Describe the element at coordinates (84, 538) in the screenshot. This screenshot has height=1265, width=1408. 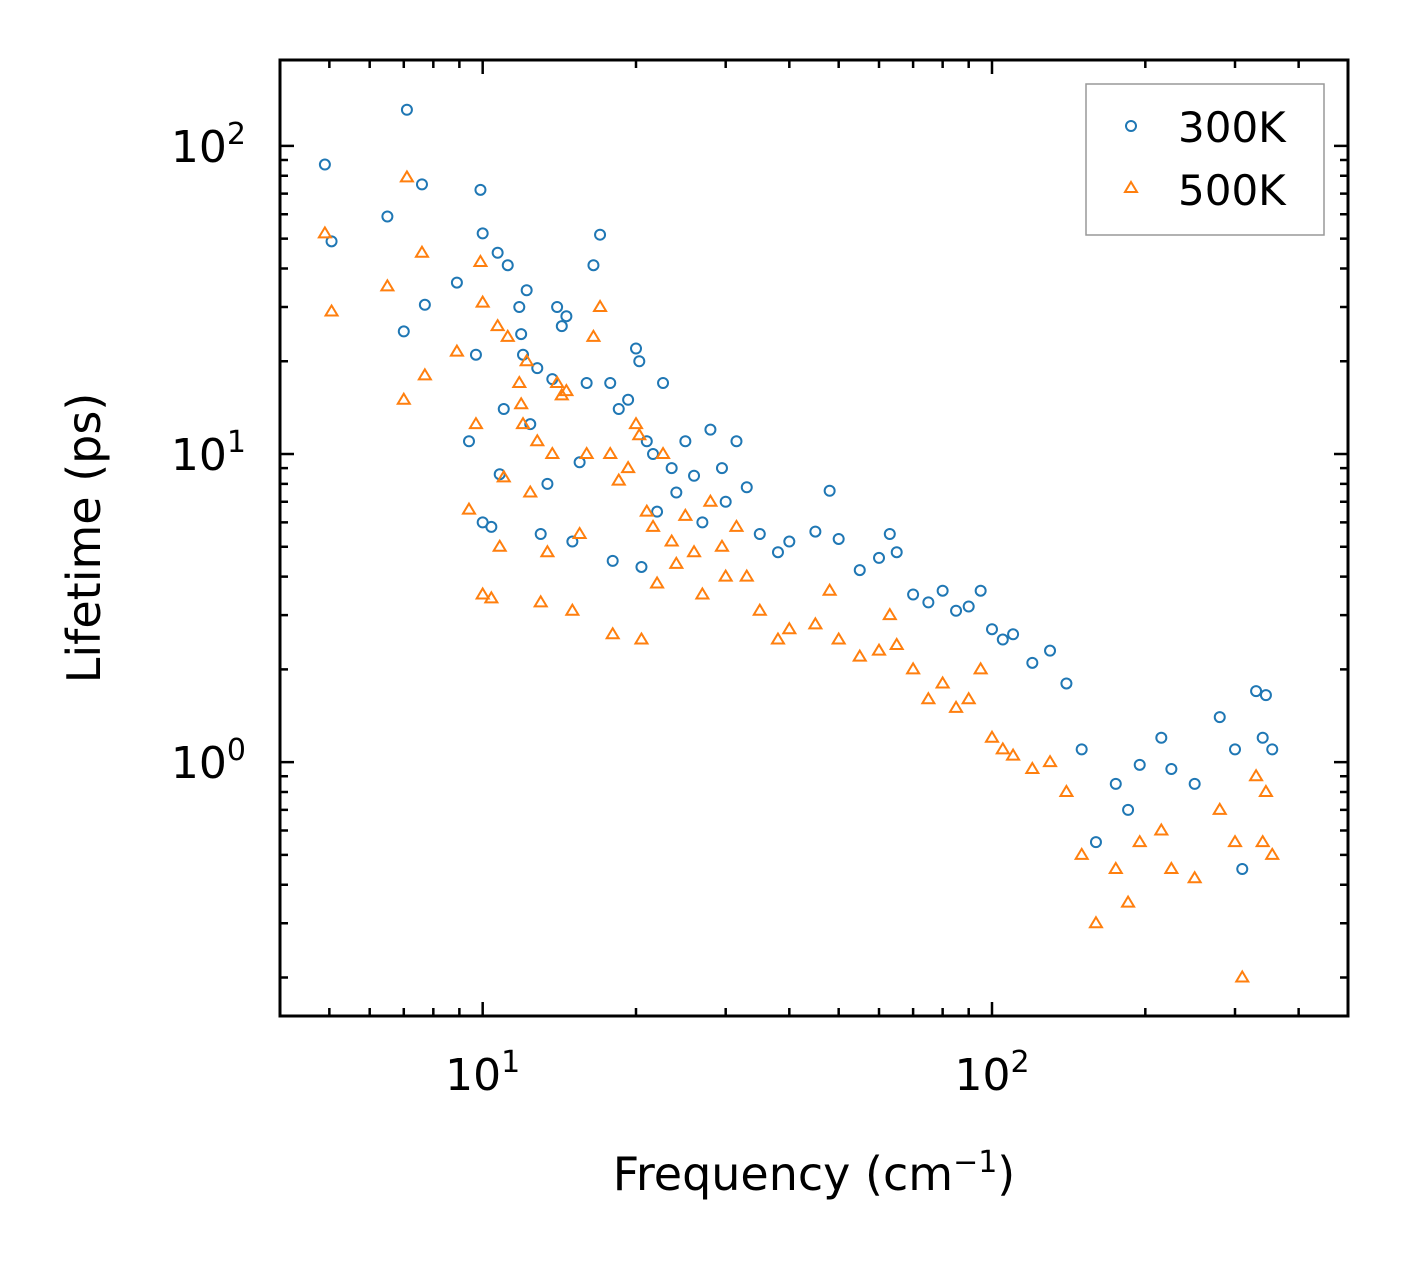
I see `y-axis-label: Lifetime (ps)` at that location.